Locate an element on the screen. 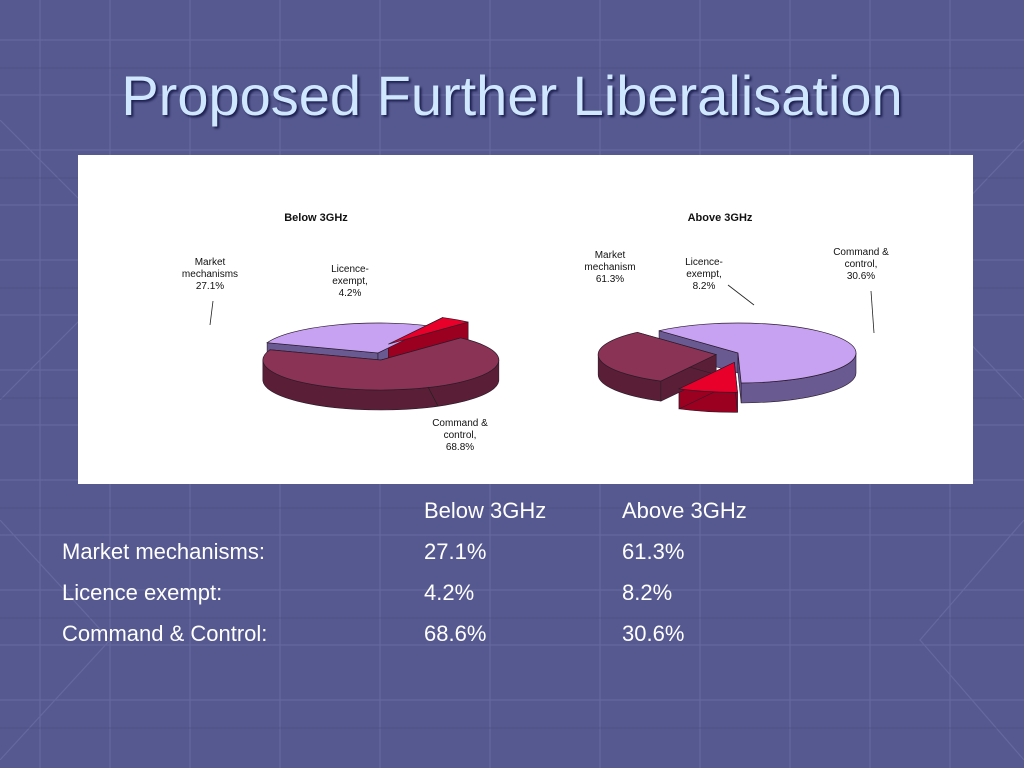  table-header-below: Below 3GHz is located at coordinates (485, 510).